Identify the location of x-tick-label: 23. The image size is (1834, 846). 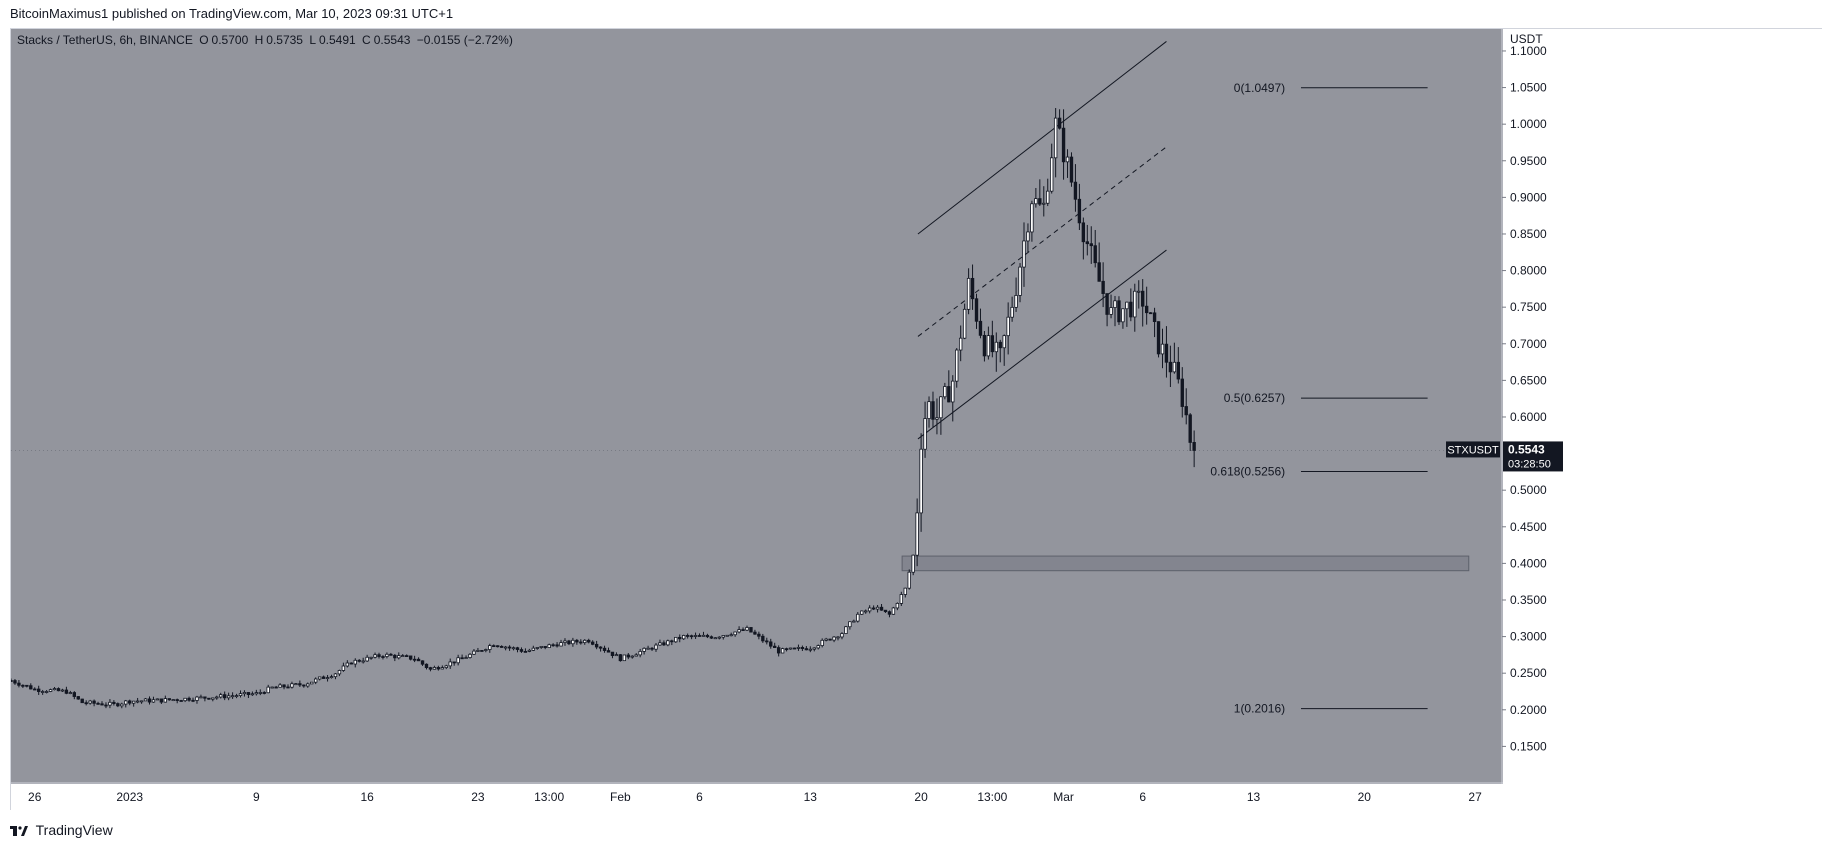
(478, 797).